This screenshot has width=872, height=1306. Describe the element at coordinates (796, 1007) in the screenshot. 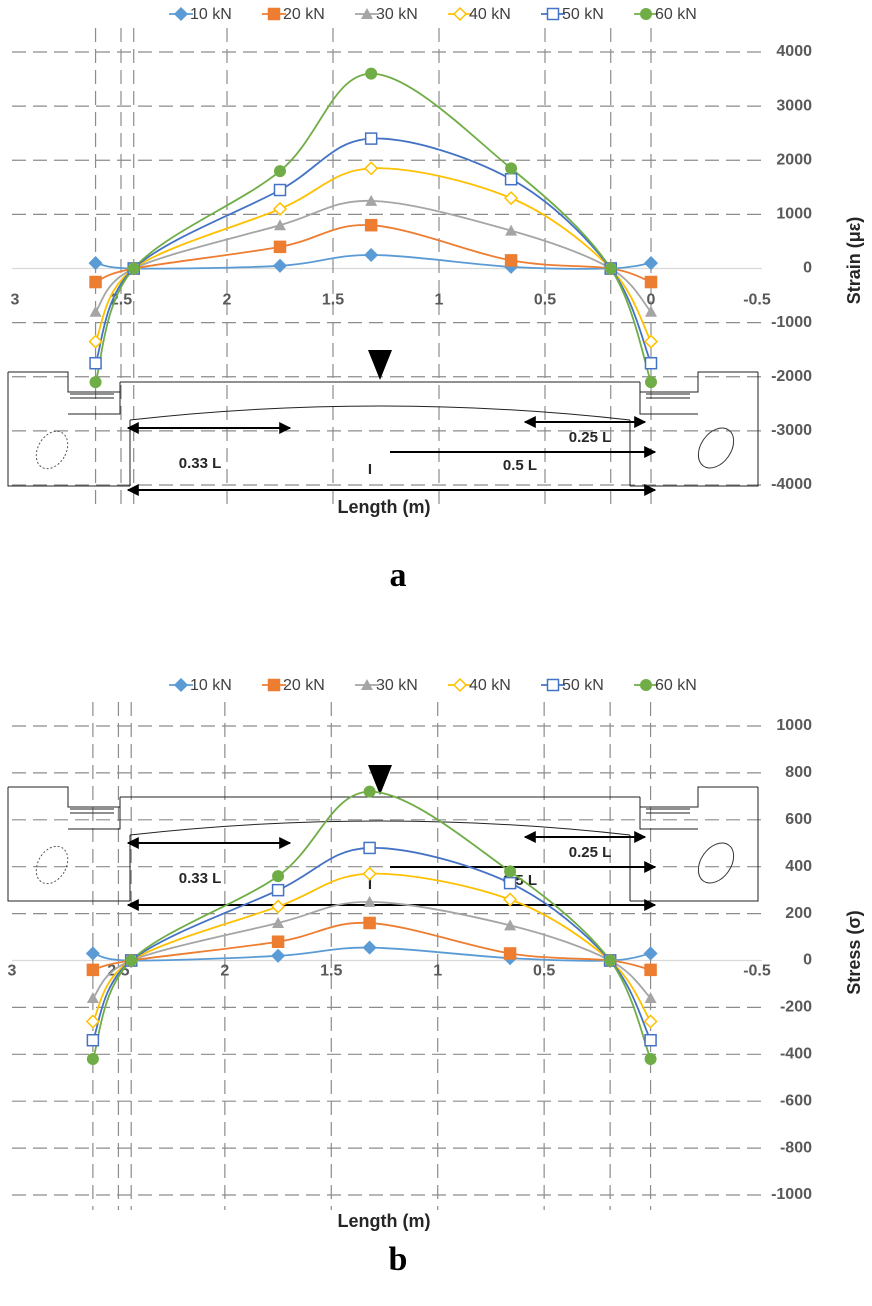

I see `y-tick-label: -200` at that location.